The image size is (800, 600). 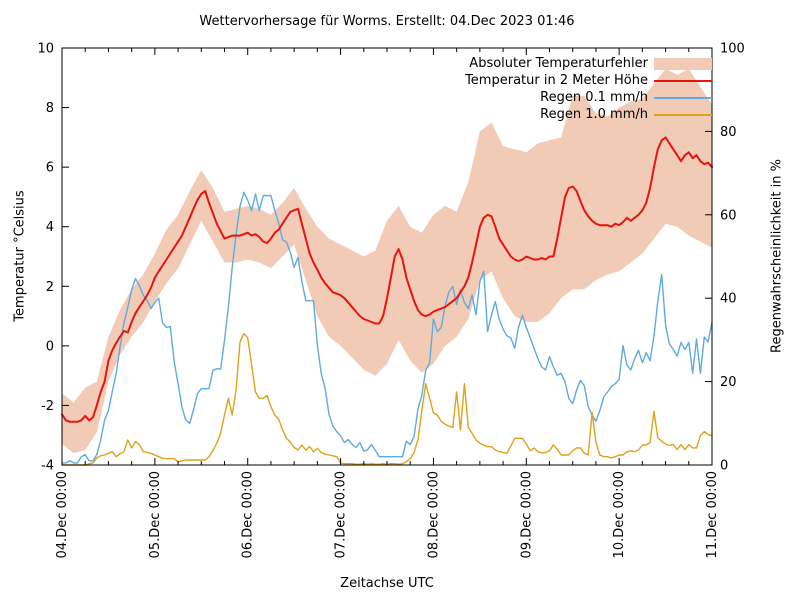 I want to click on y-tick-label-left: 2, so click(x=50, y=287).